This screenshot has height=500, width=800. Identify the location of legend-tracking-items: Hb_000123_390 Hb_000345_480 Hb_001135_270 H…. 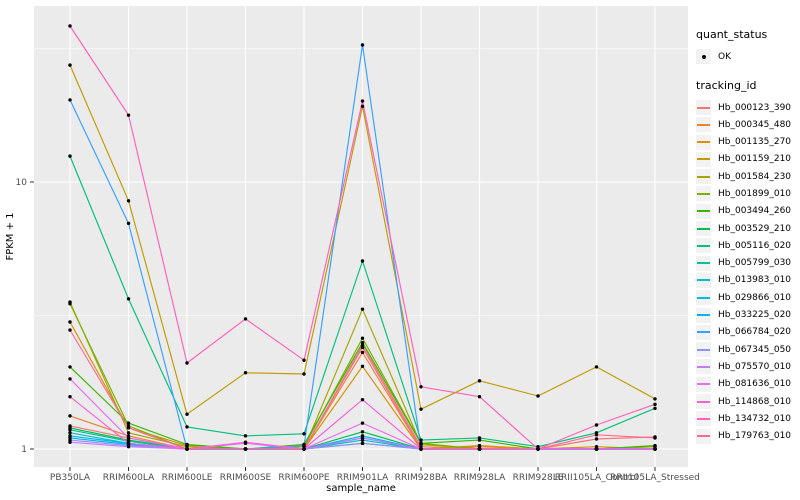
(747, 272).